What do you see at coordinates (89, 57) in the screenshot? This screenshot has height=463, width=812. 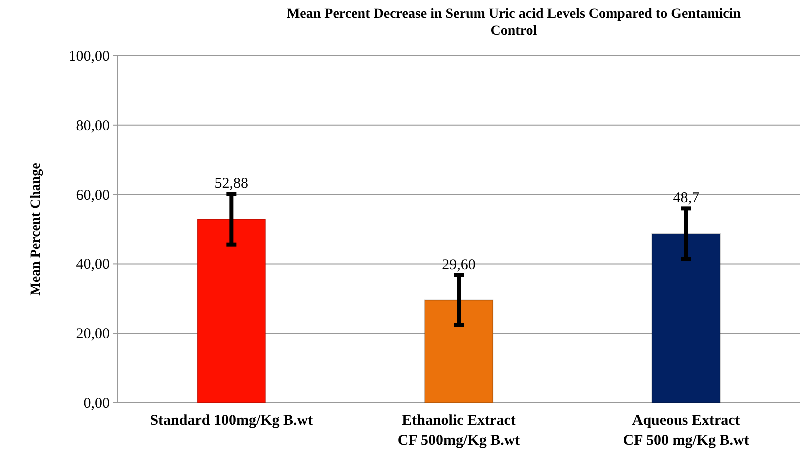 I see `y-tick-label: 100,00` at bounding box center [89, 57].